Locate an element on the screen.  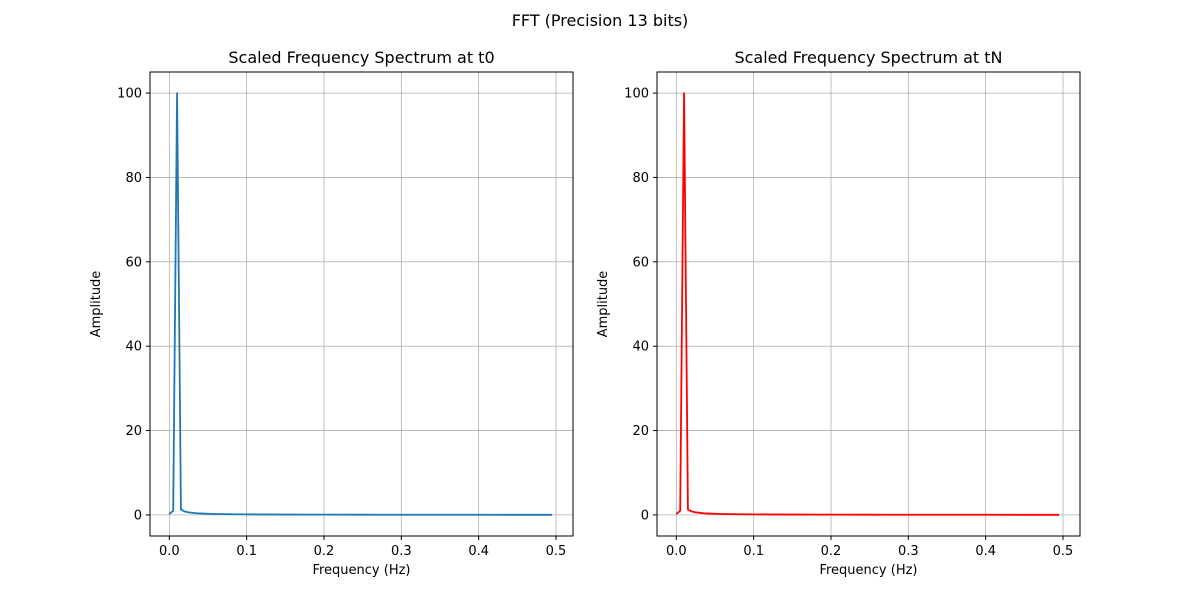
figure-suptitle: FFT (Precision 13 bits) is located at coordinates (600, 20).